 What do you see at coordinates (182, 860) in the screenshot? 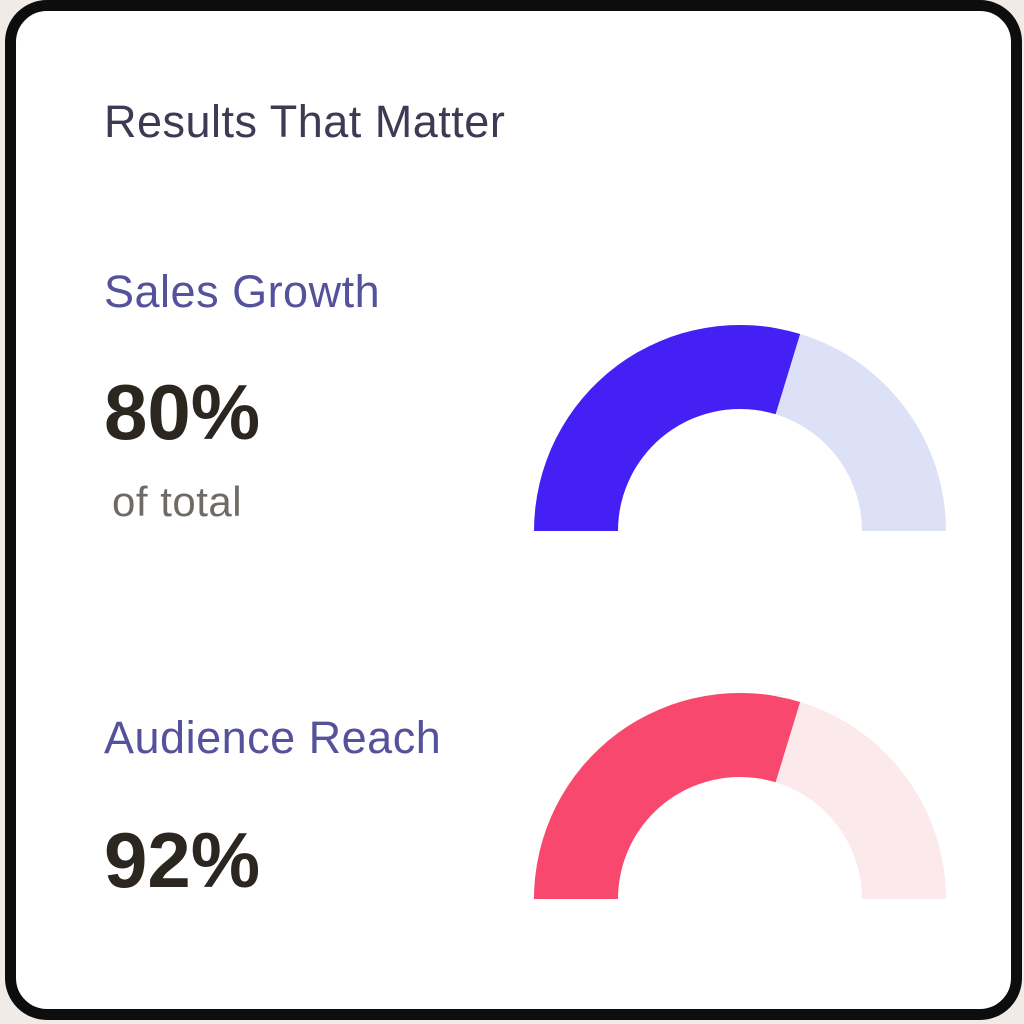
I see `metric-value: 92%` at bounding box center [182, 860].